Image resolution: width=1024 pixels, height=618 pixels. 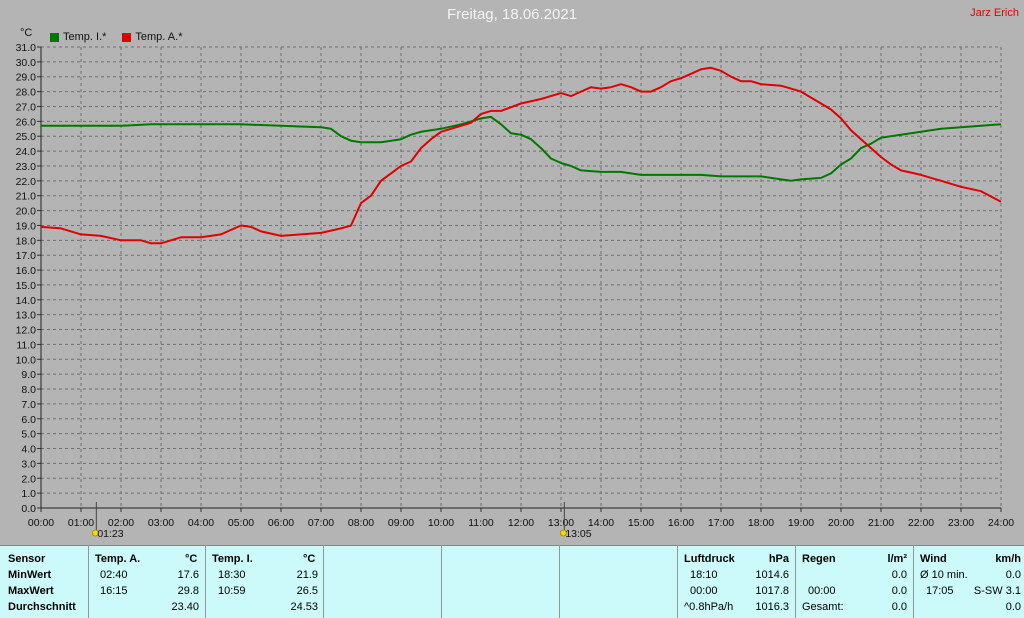 What do you see at coordinates (721, 523) in the screenshot?
I see `x-tick-label: 17:00` at bounding box center [721, 523].